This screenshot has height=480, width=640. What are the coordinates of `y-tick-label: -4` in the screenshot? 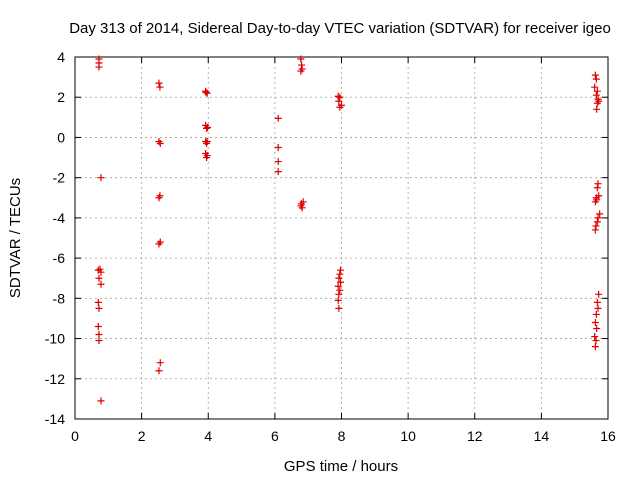 It's located at (59, 218).